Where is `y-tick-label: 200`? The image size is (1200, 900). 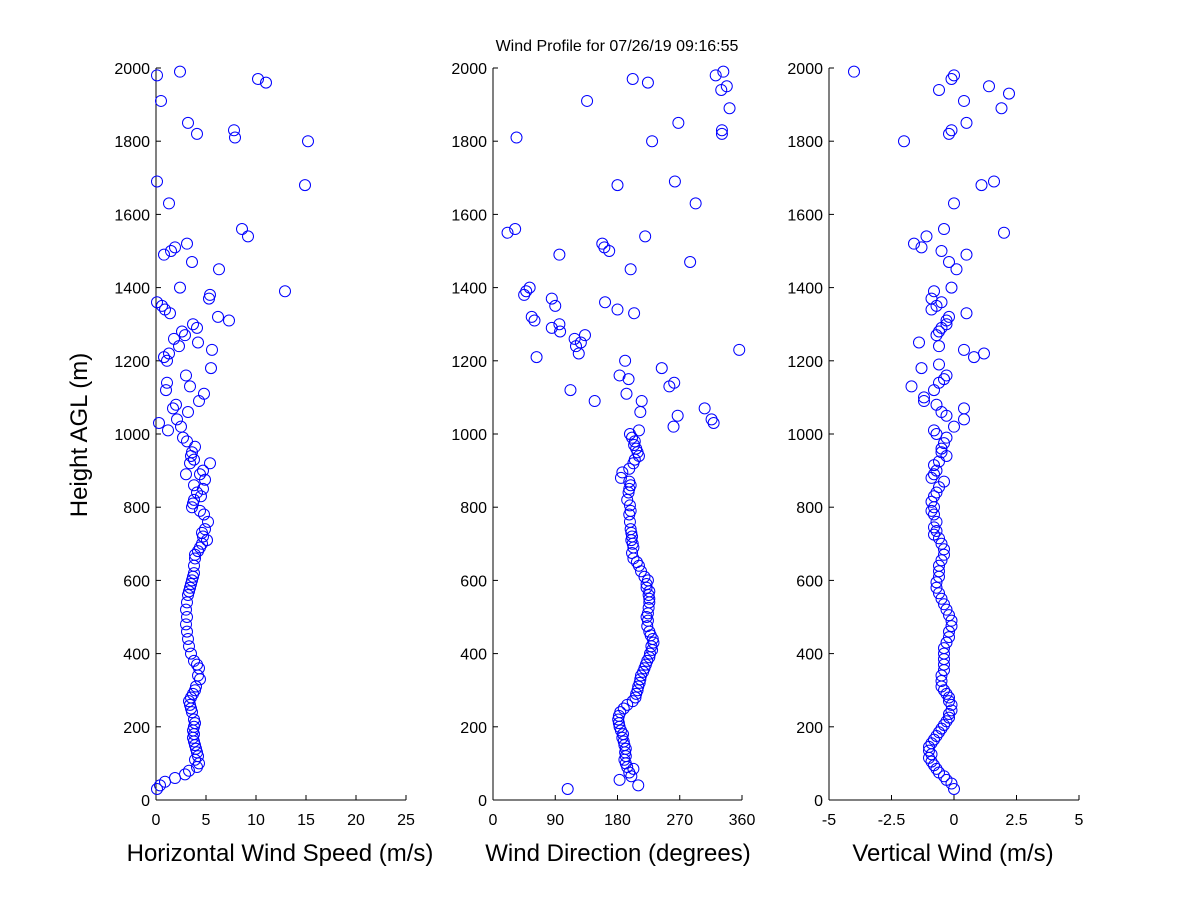 y-tick-label: 200 is located at coordinates (809, 728).